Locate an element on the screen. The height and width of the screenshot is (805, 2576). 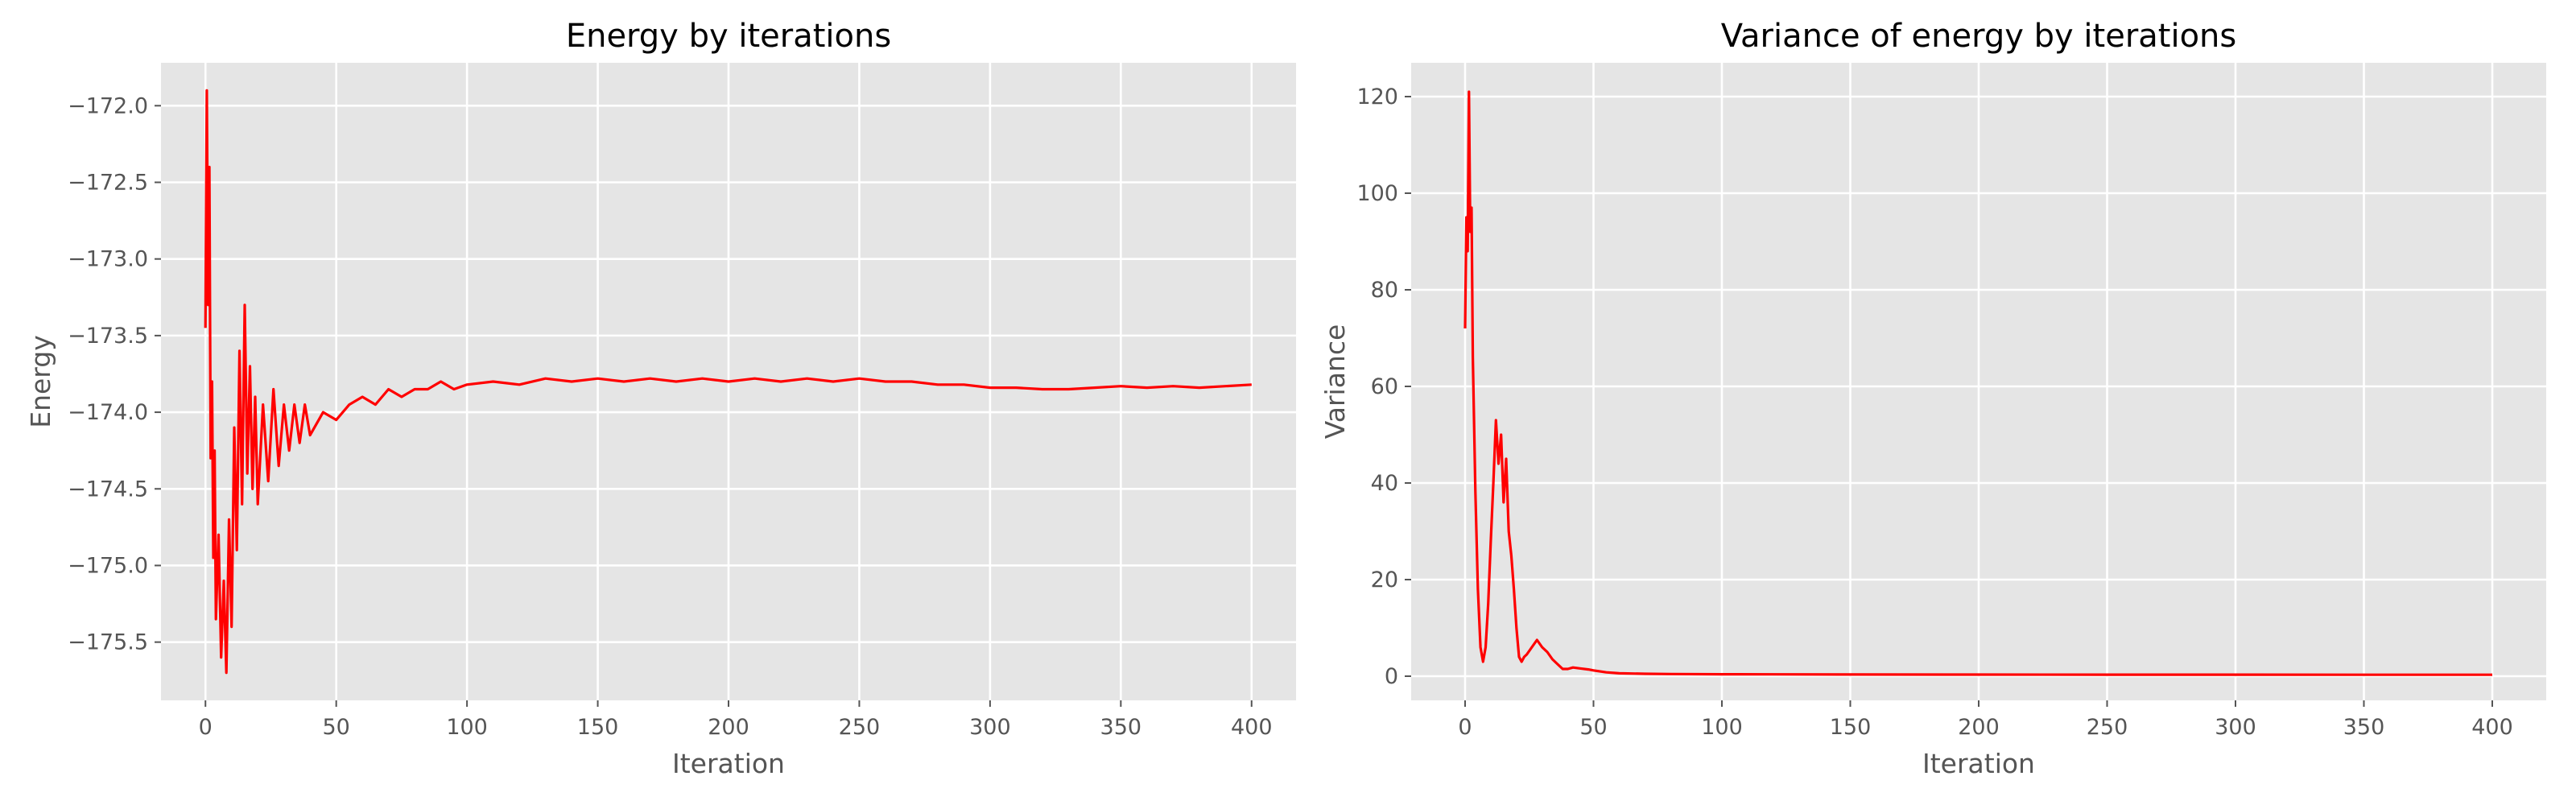
variance-y-tick-label: 20 is located at coordinates (1384, 580).